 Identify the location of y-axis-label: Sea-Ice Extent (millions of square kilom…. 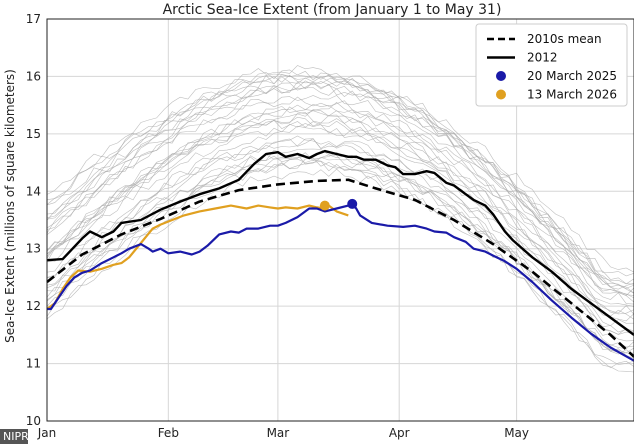
(10, 206).